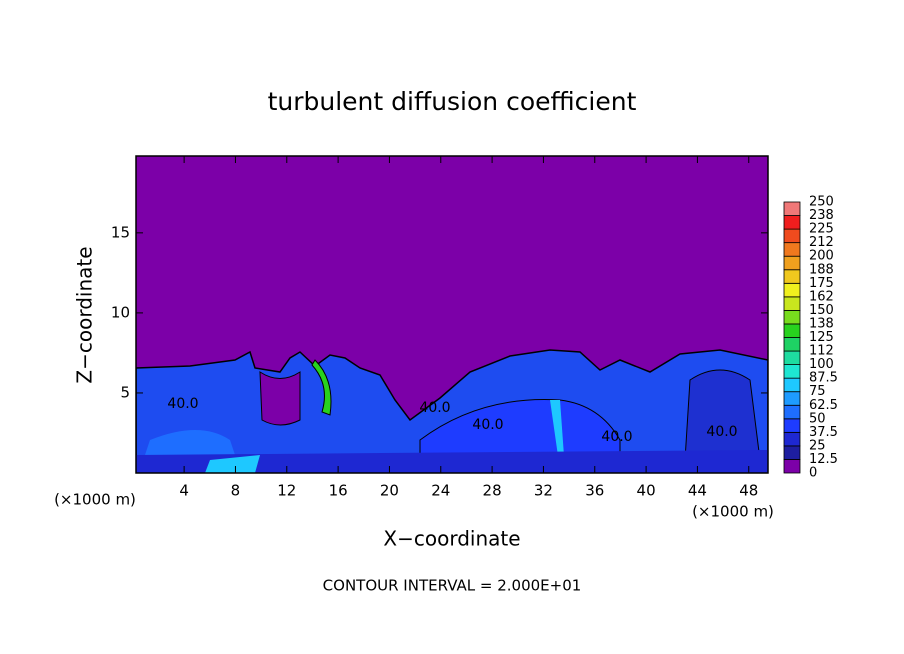 The image size is (904, 654). Describe the element at coordinates (452, 101) in the screenshot. I see `chart-title: turbulent diffusion coefficient` at that location.